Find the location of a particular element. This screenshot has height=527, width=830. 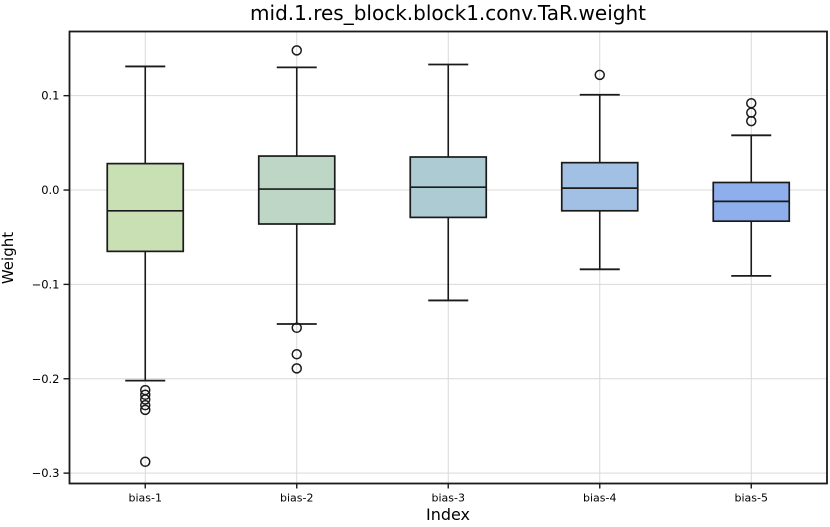

x-axis-label: Index is located at coordinates (448, 514).